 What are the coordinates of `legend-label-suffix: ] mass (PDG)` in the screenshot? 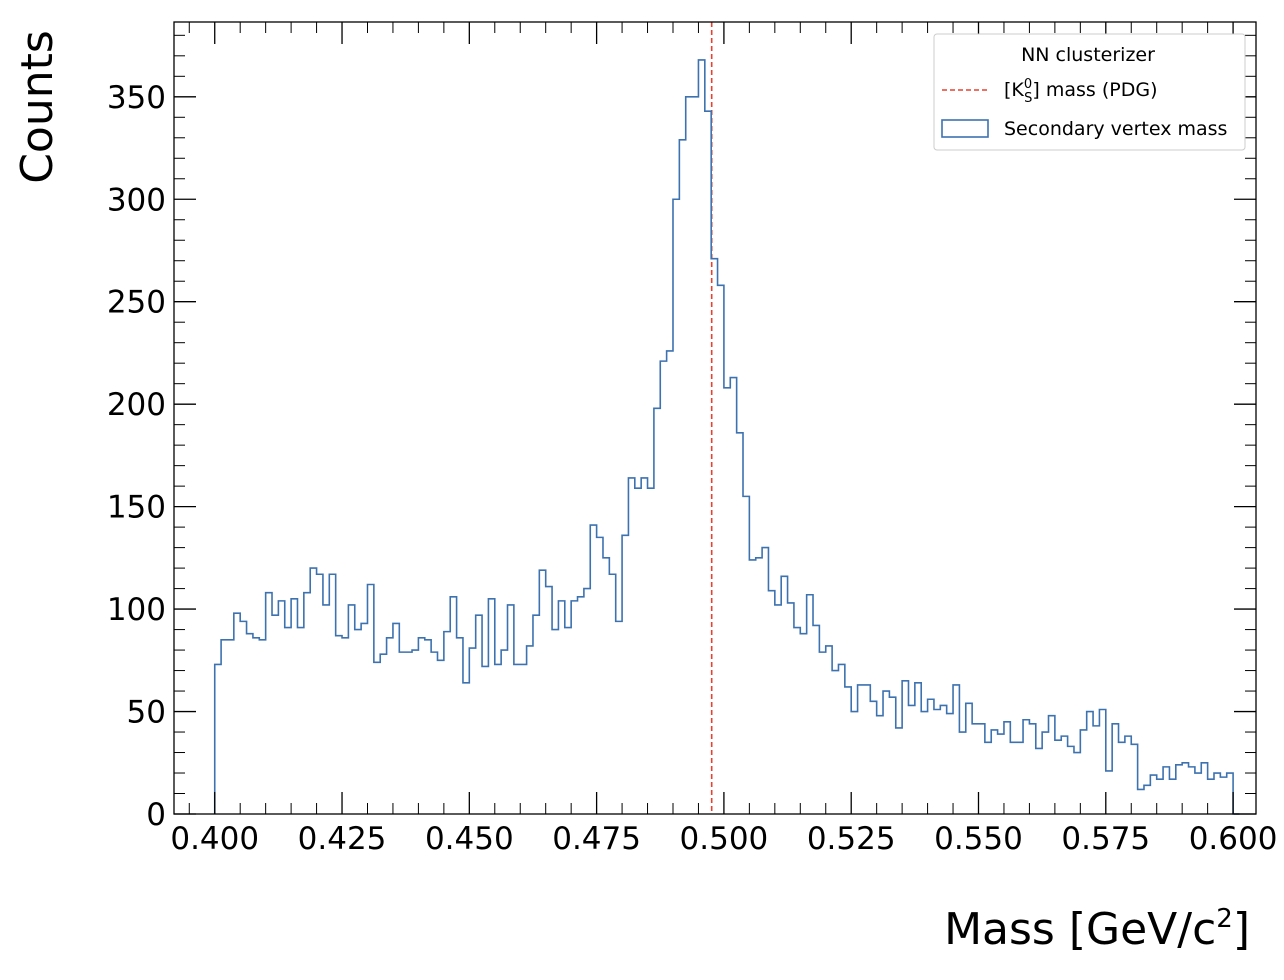 It's located at (1094, 90).